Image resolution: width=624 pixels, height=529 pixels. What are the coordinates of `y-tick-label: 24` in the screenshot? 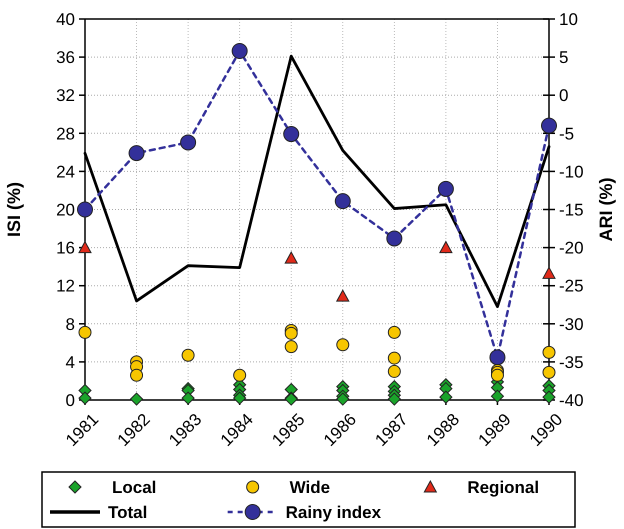 It's located at (65, 172).